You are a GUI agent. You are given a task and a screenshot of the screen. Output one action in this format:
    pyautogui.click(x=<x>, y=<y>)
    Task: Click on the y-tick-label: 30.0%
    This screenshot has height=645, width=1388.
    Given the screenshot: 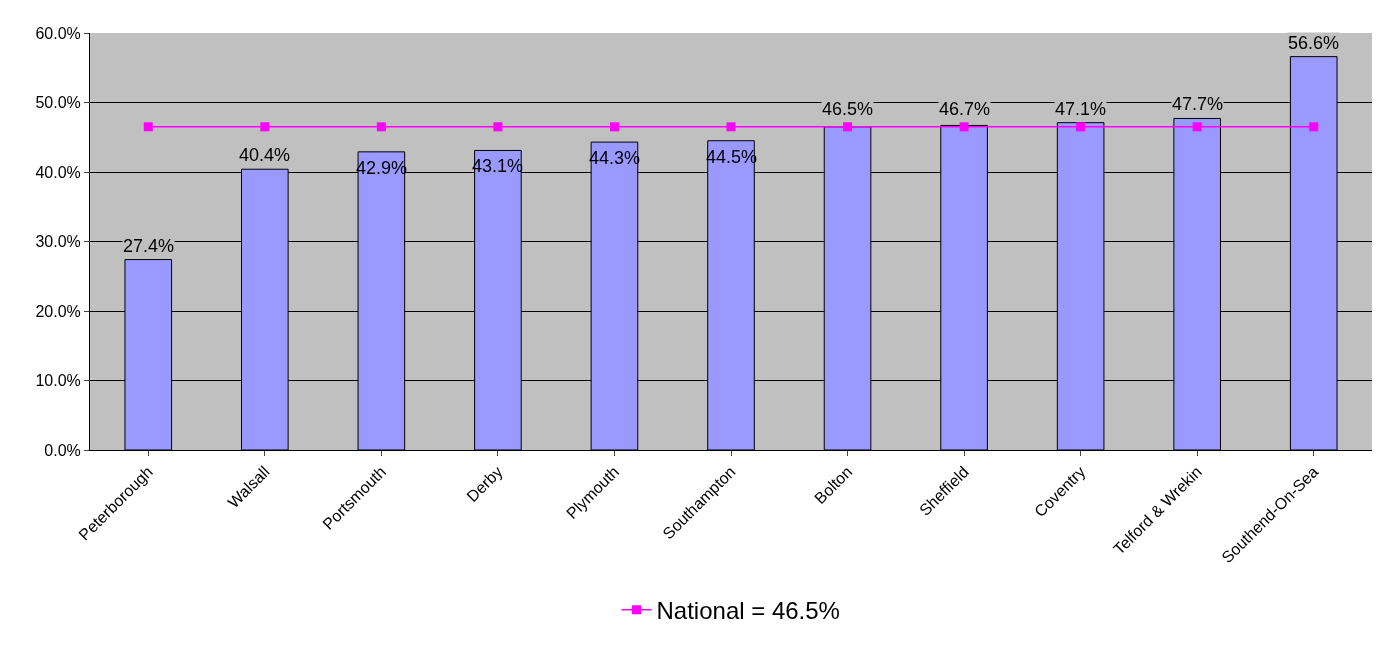 What is the action you would take?
    pyautogui.click(x=58, y=242)
    